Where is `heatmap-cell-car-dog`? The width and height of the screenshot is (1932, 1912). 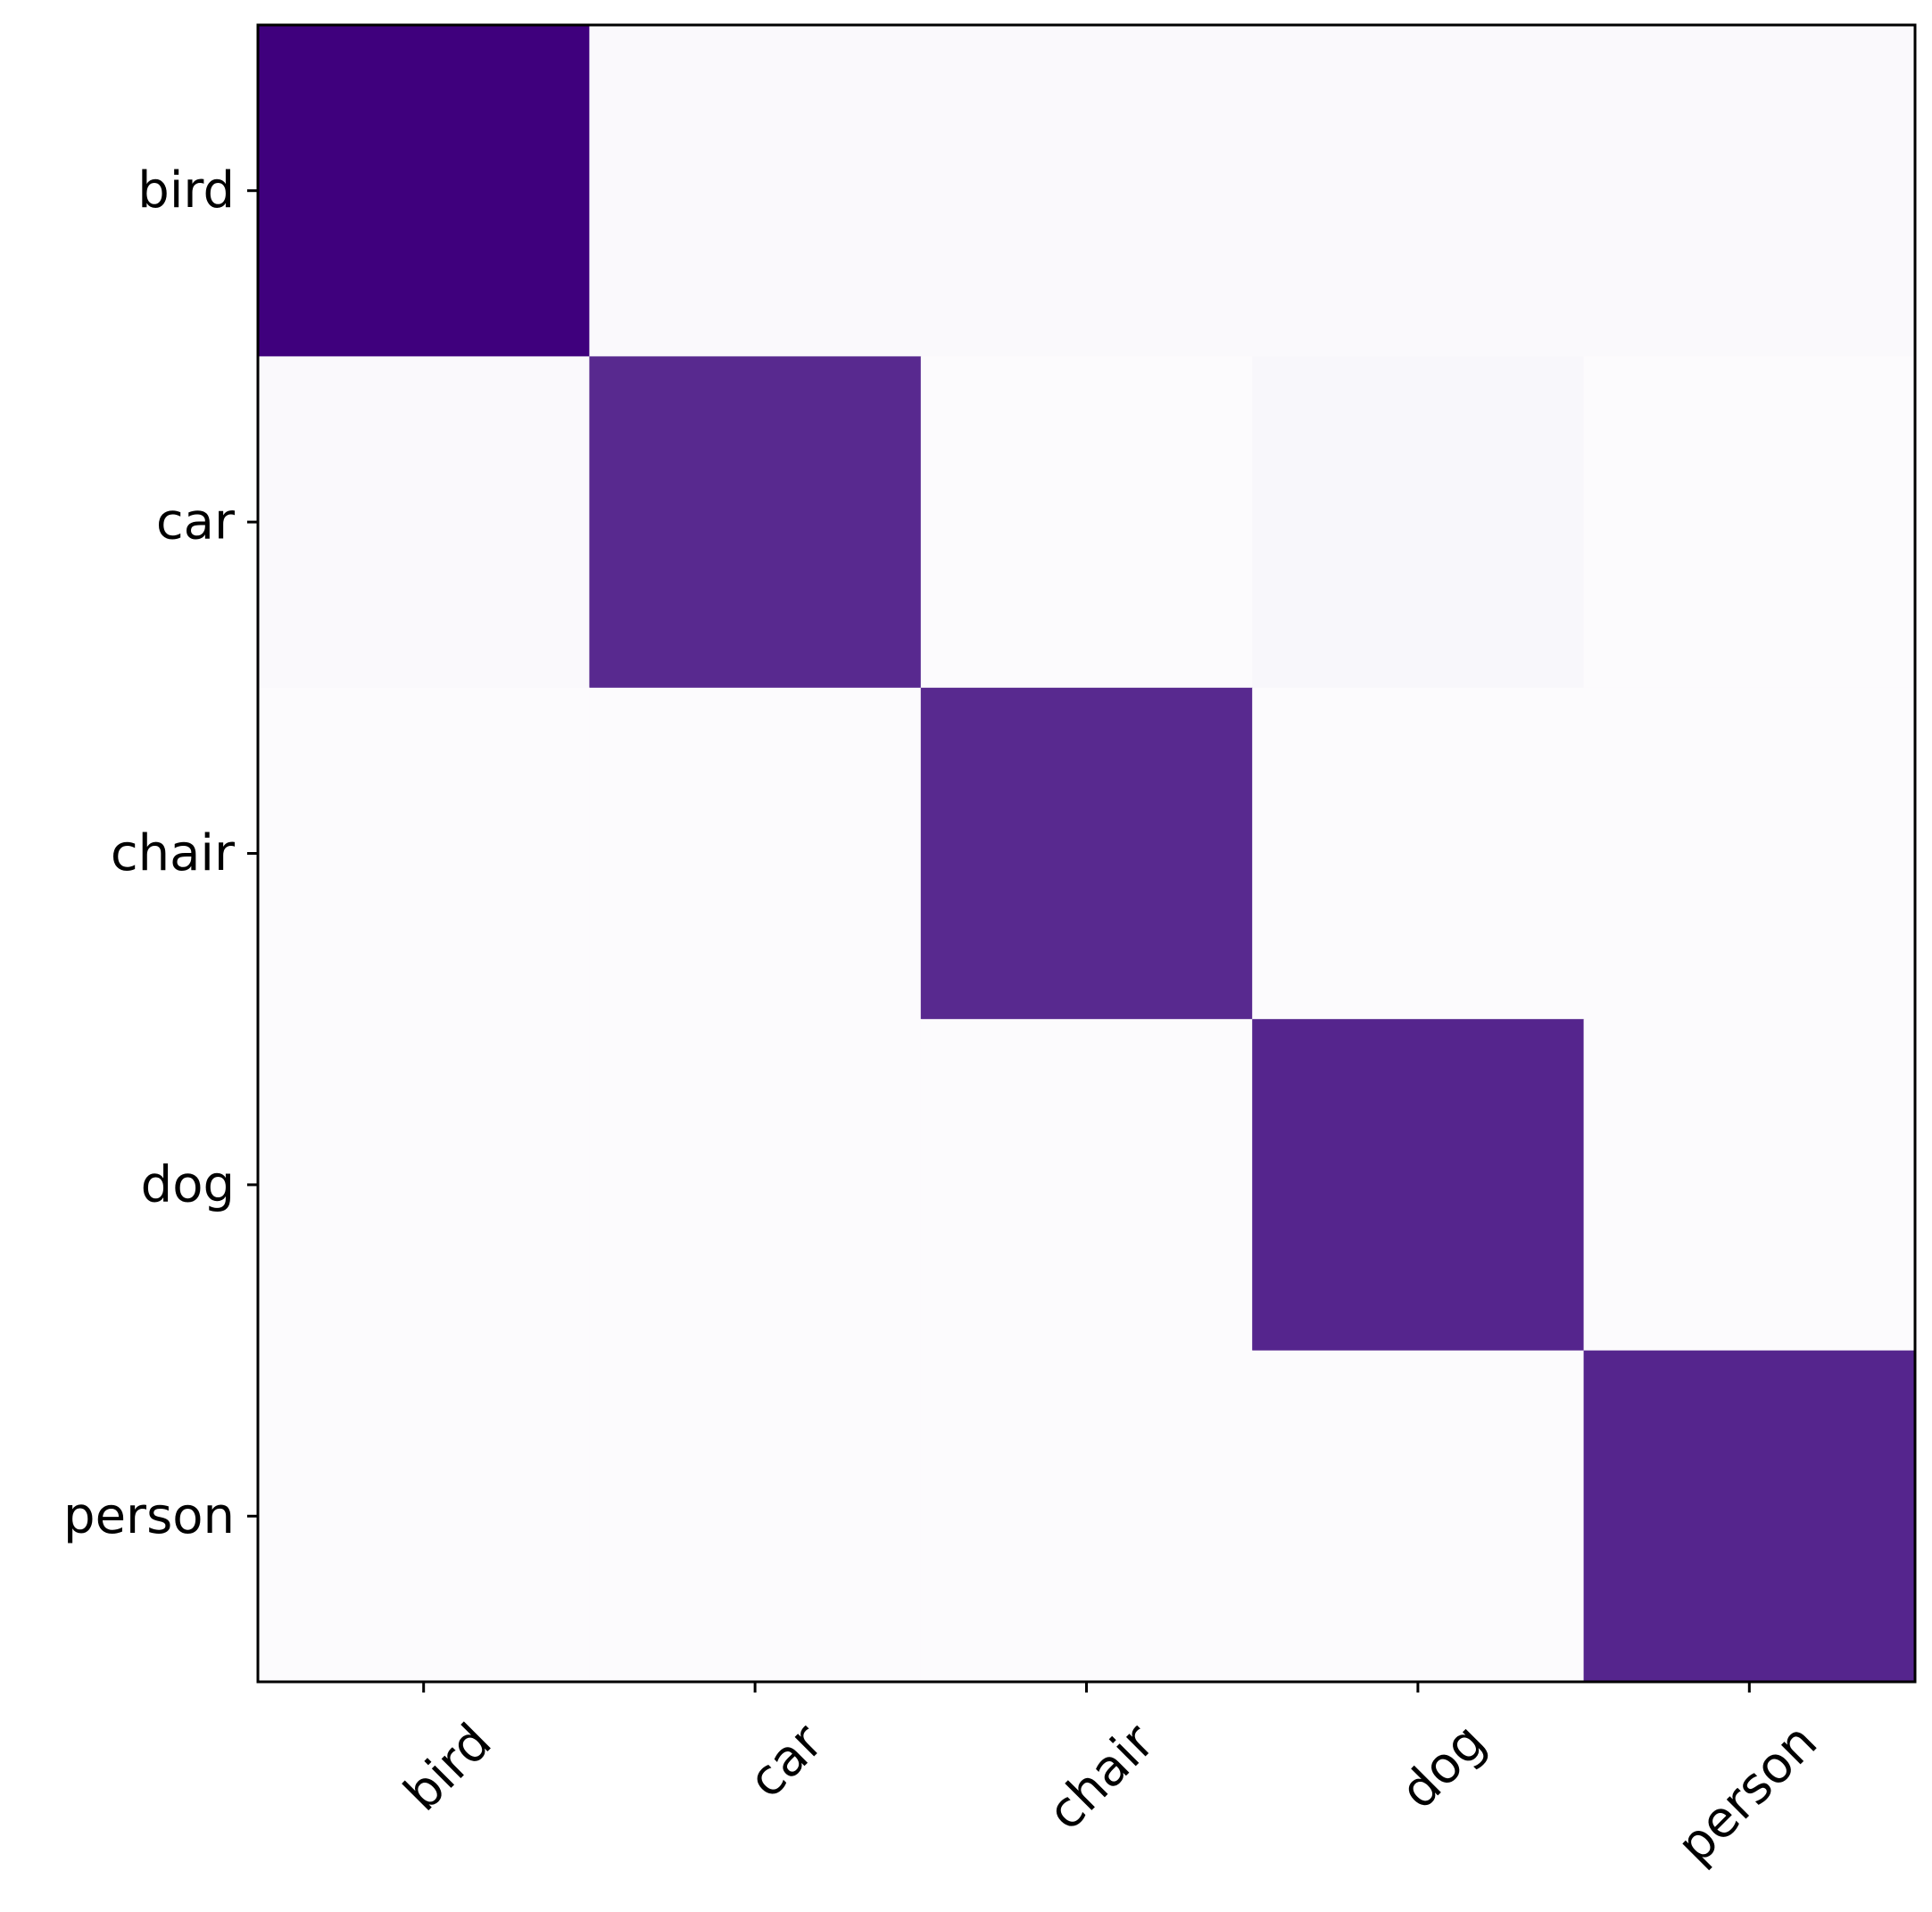
heatmap-cell-car-dog is located at coordinates (1418, 523).